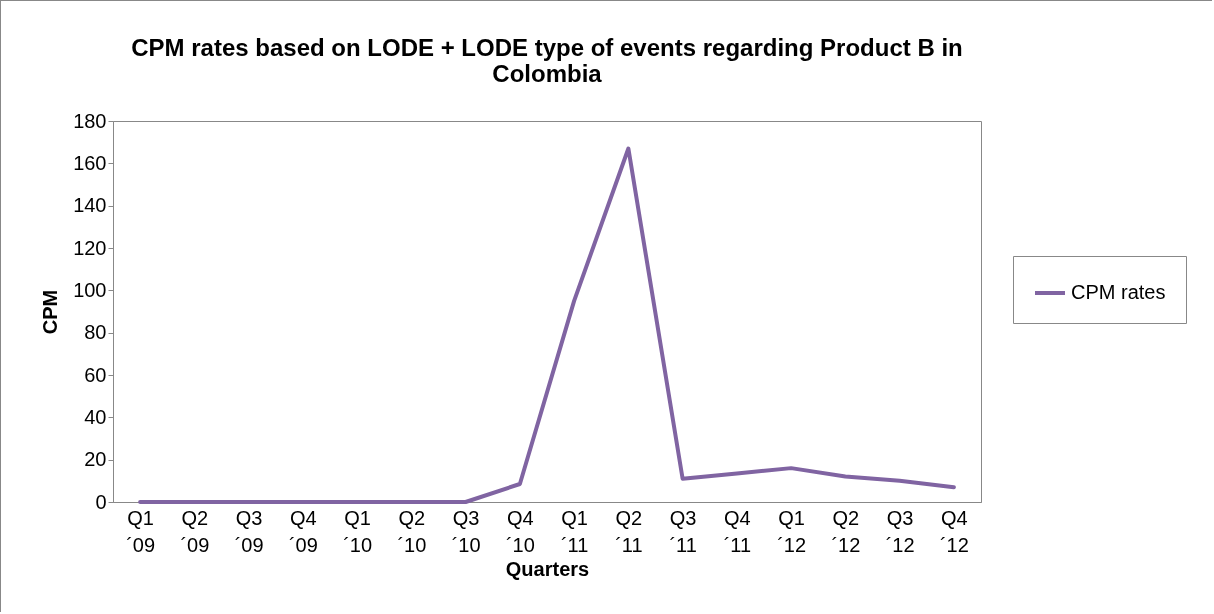 This screenshot has height=614, width=1214. What do you see at coordinates (141, 531) in the screenshot?
I see `x-tick-label: Q1 ´09` at bounding box center [141, 531].